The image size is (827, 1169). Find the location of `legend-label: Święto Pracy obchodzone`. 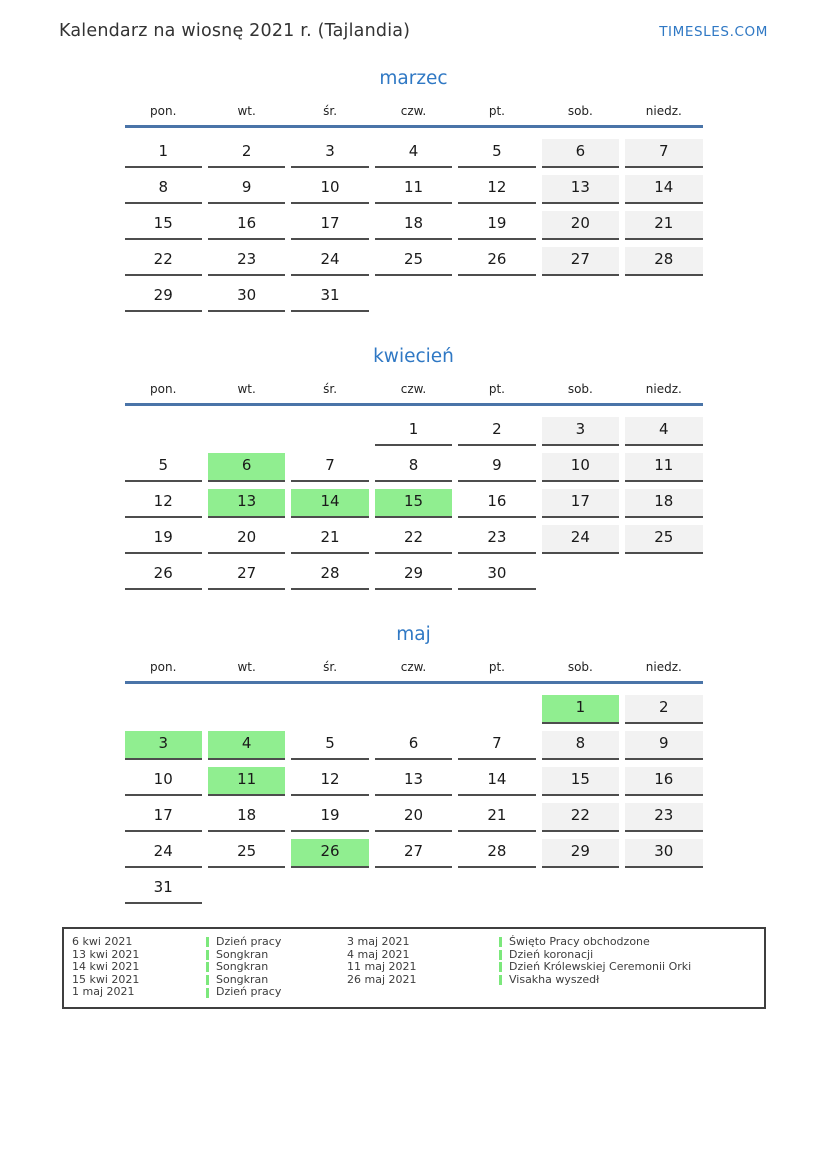

legend-label: Święto Pracy obchodzone is located at coordinates (595, 942).